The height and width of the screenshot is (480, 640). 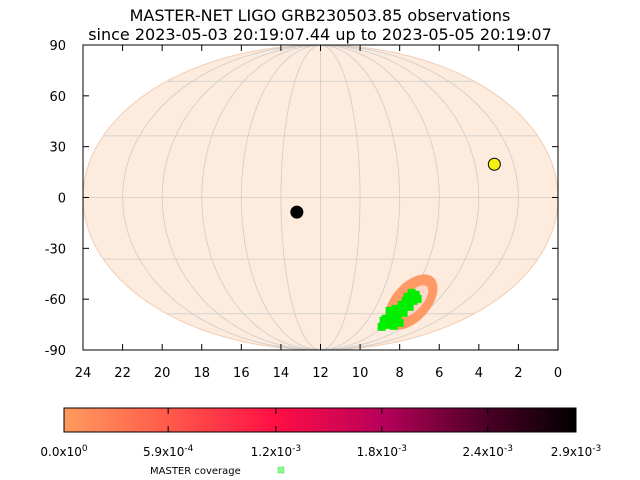 I want to click on x-tick-label: 20, so click(x=162, y=373).